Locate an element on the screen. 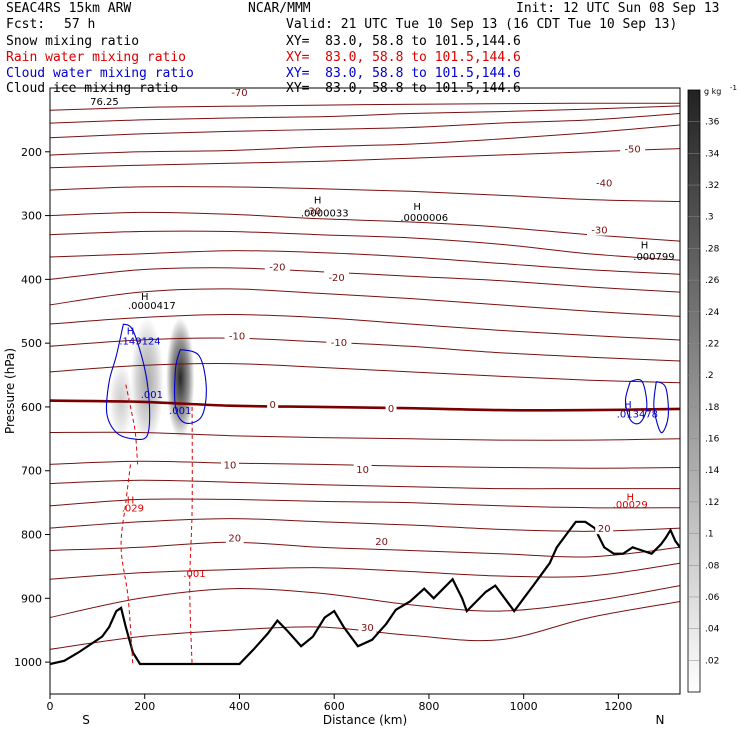 This screenshot has width=740, height=740. colorbar-tick-label-15: .32 is located at coordinates (712, 186).